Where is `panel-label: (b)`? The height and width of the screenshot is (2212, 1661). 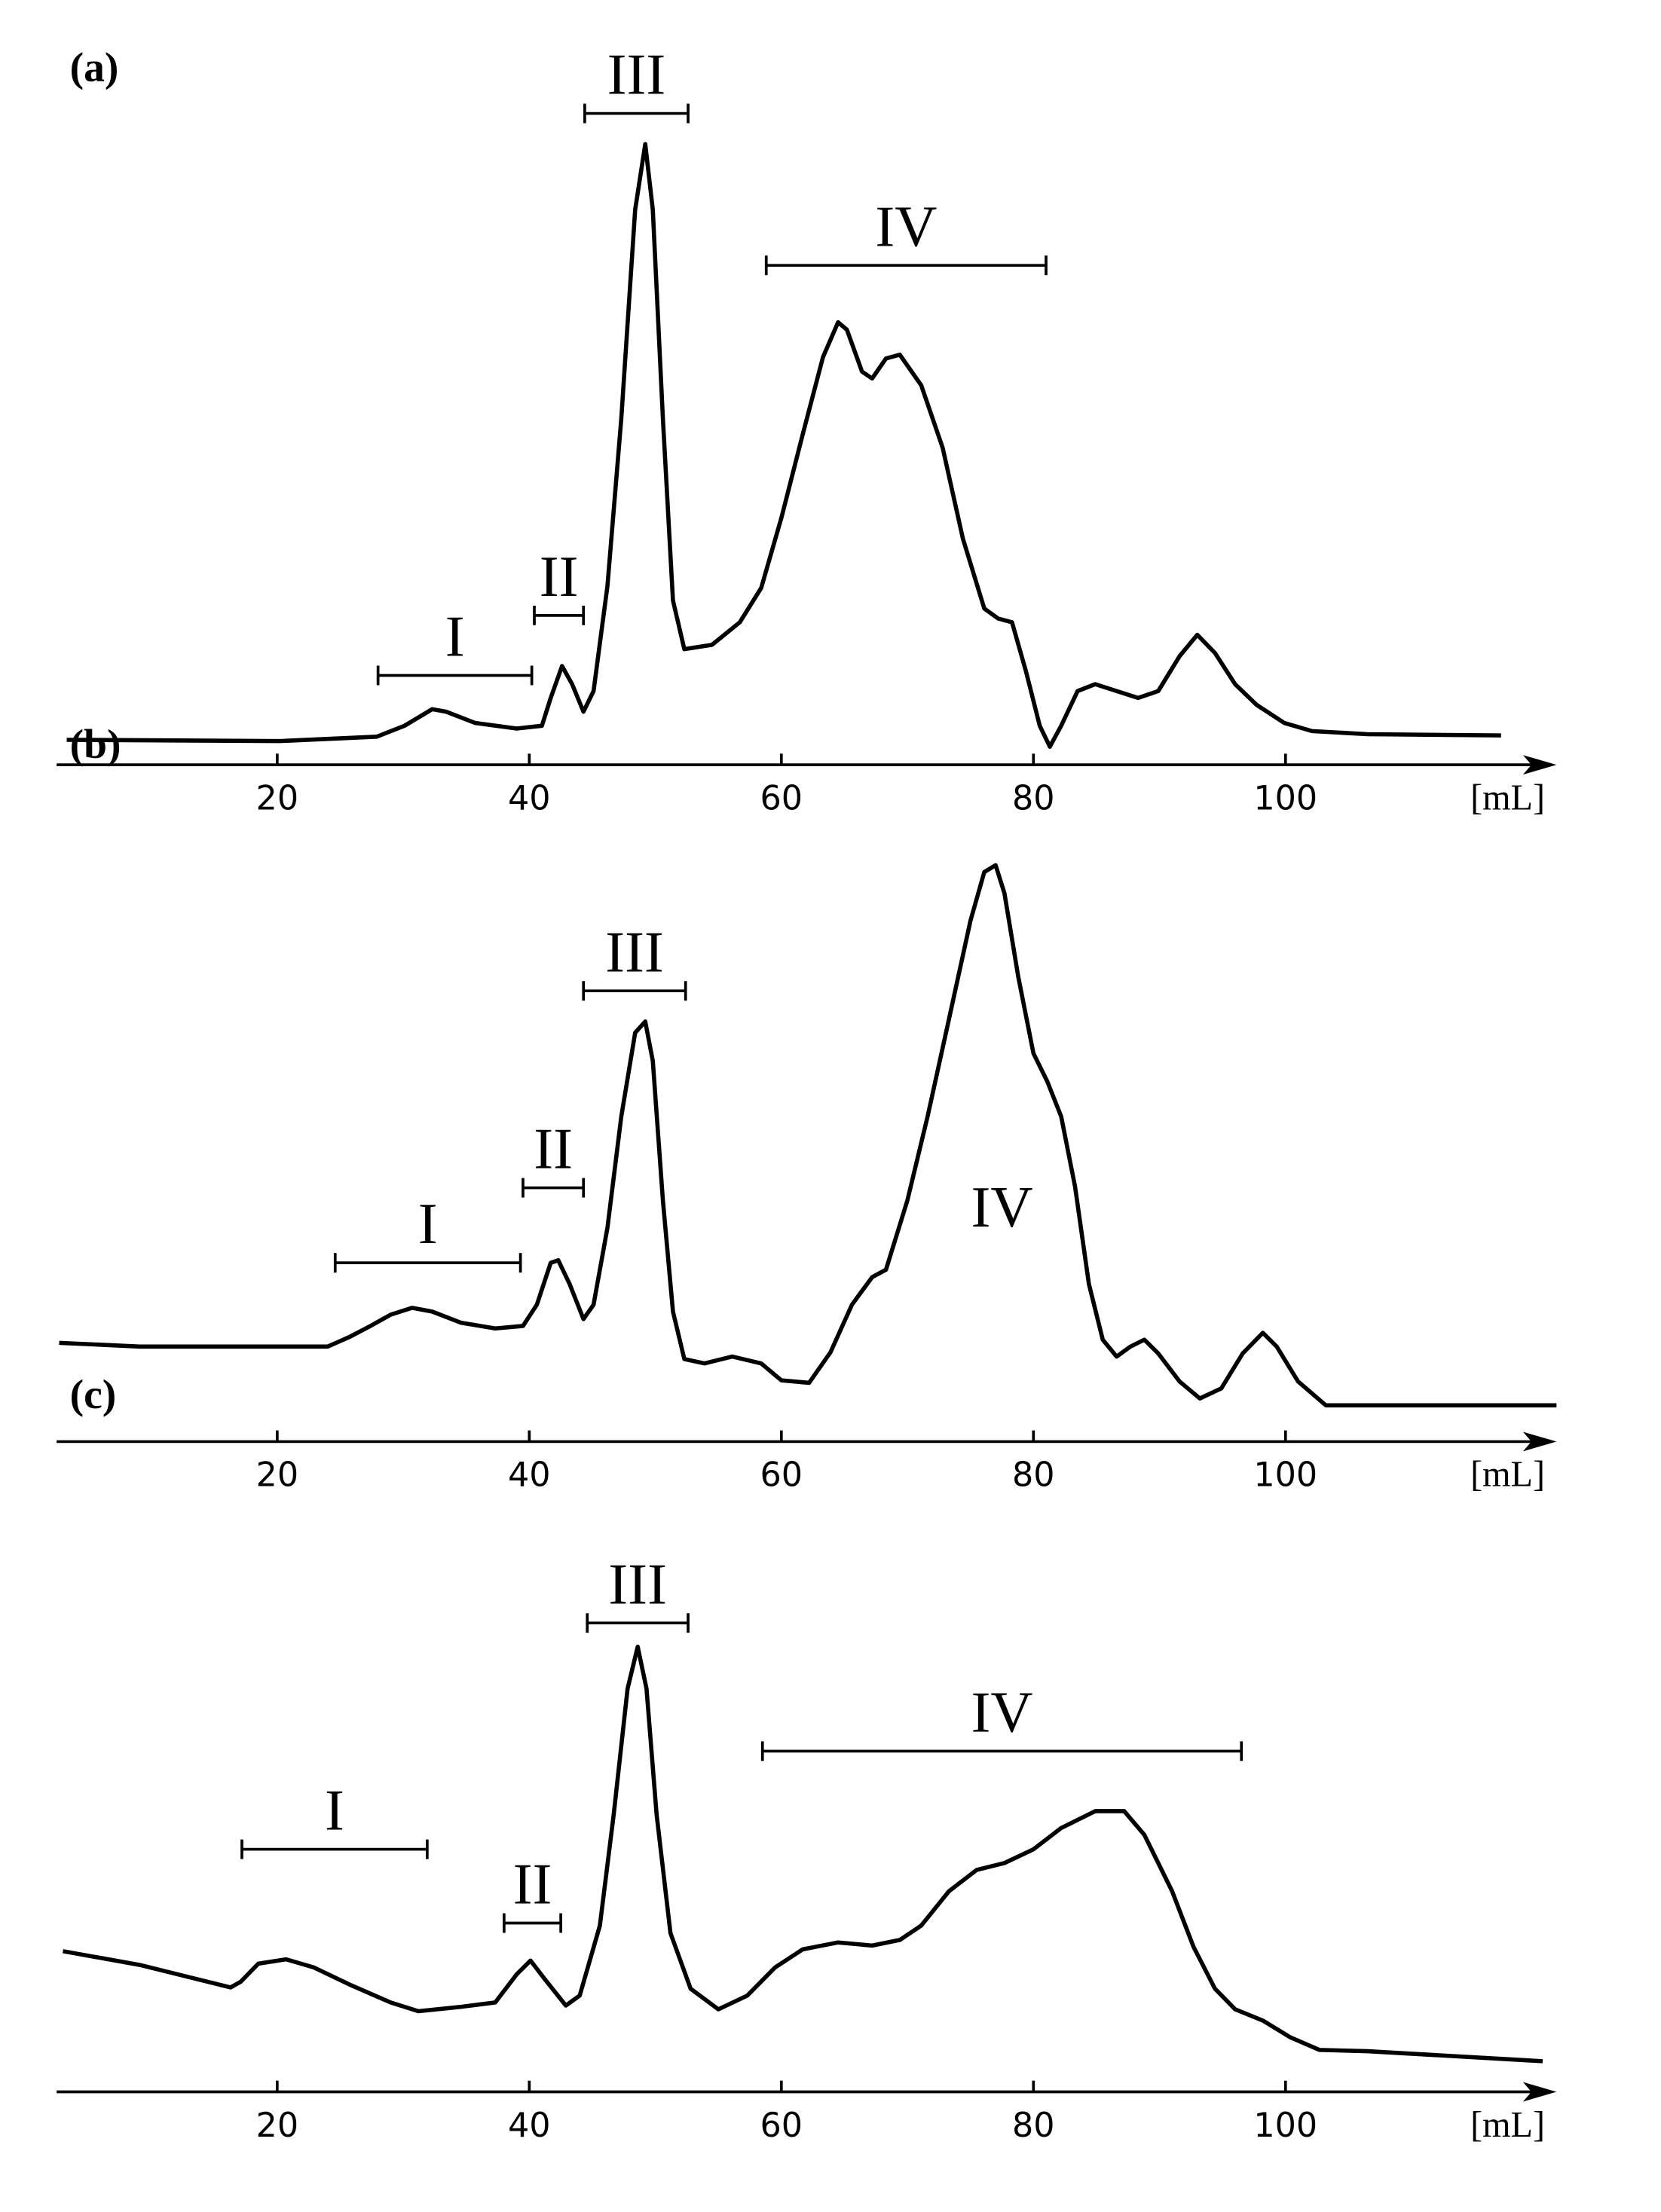 panel-label: (b) is located at coordinates (95, 744).